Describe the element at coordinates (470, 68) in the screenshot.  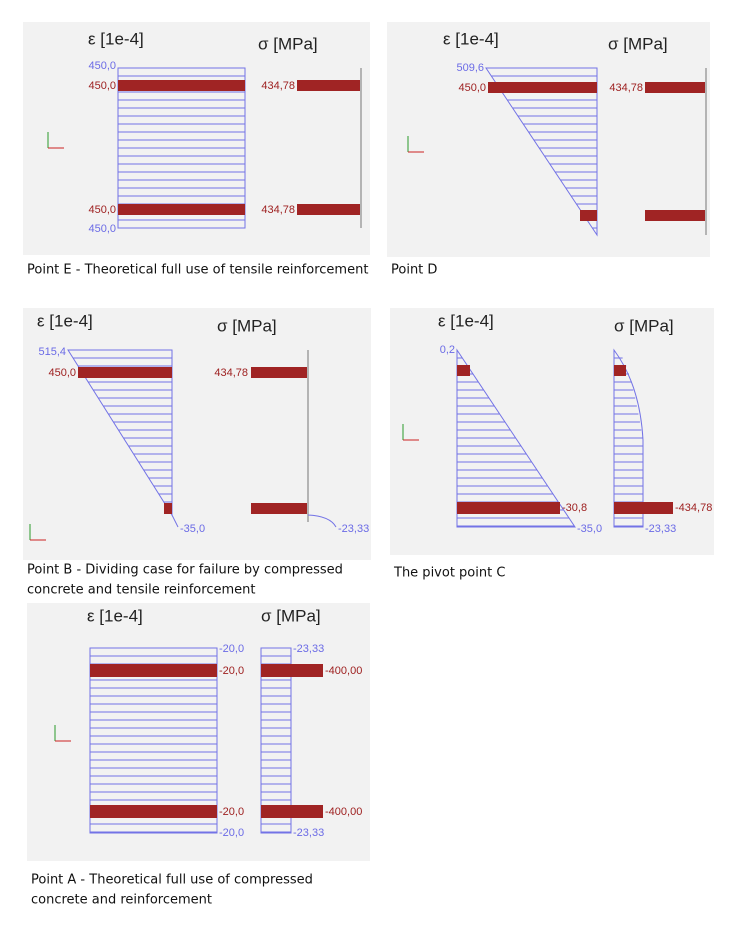
I see `value-label: 509,6` at that location.